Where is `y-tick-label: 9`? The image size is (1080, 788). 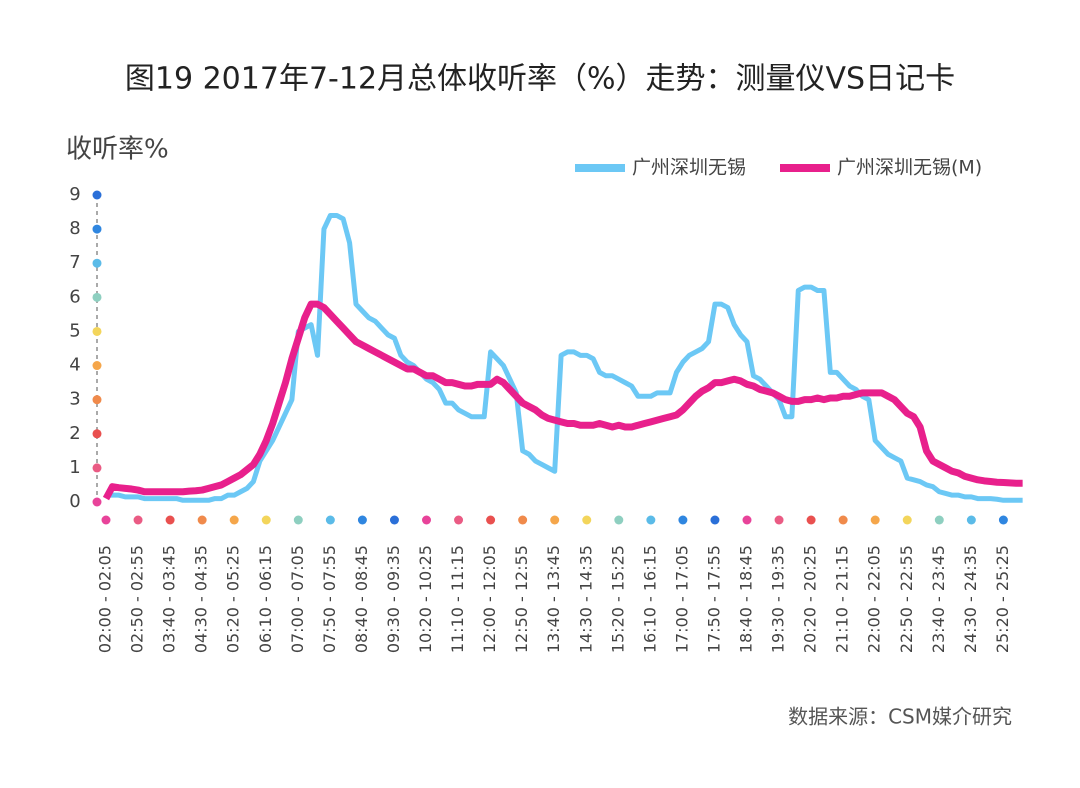 y-tick-label: 9 is located at coordinates (74, 194).